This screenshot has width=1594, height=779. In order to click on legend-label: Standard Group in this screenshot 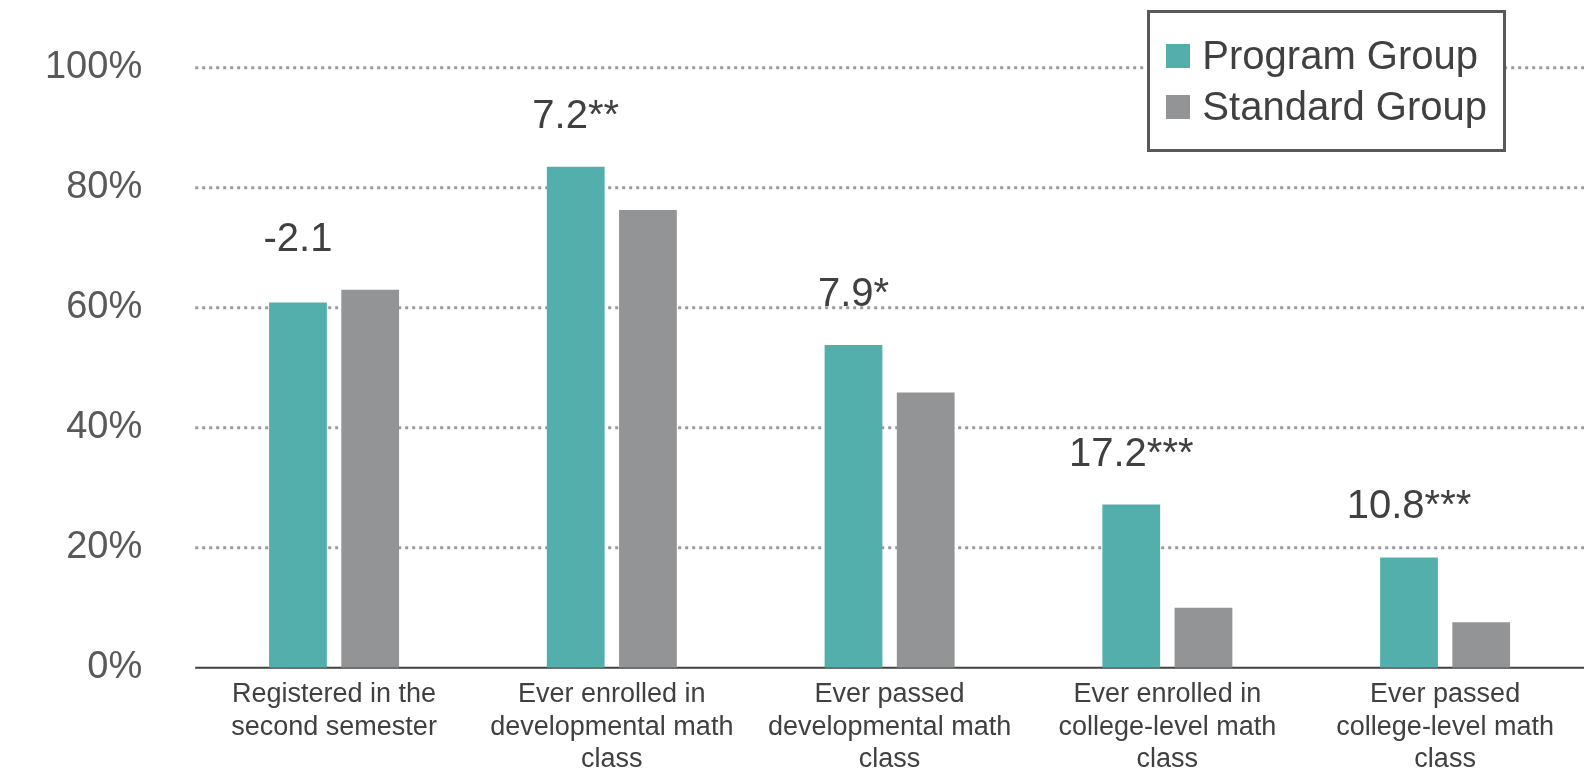, I will do `click(1344, 106)`.